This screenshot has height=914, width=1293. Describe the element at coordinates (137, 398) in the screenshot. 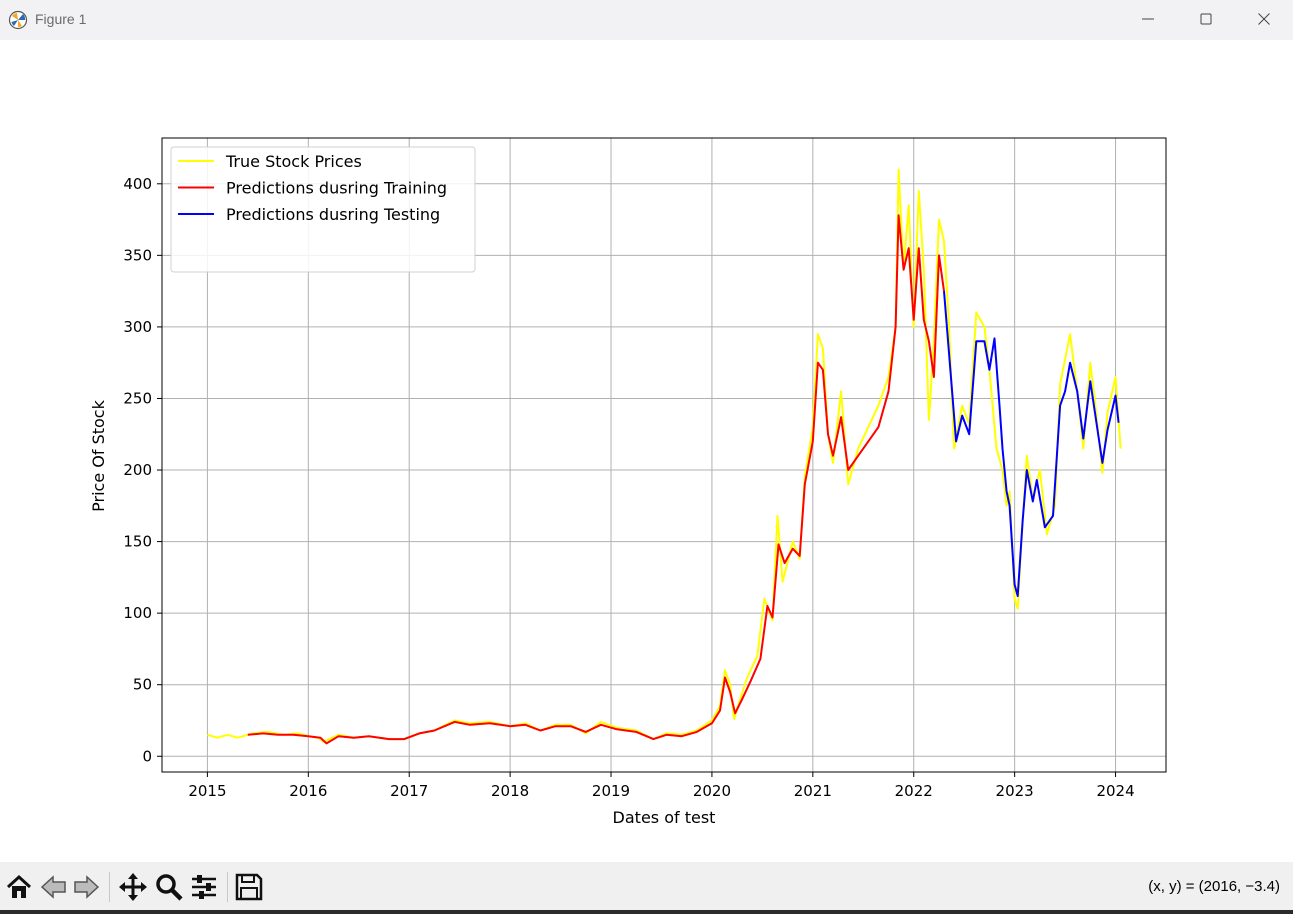

I see `y-tick-label: 250` at that location.